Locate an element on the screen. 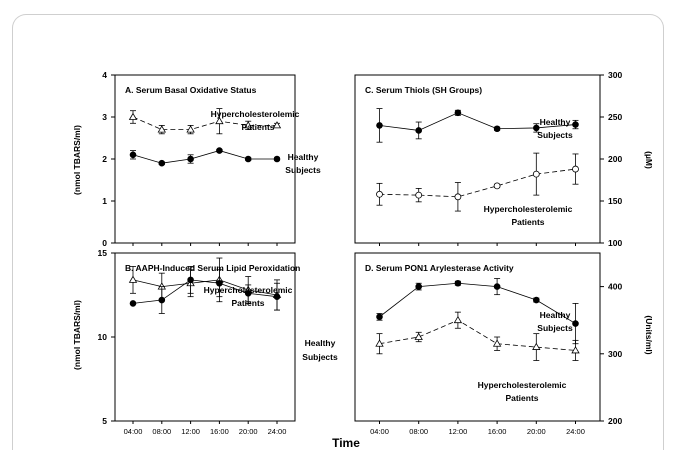 This screenshot has height=450, width=677. y-tick-label: 150 is located at coordinates (615, 201).